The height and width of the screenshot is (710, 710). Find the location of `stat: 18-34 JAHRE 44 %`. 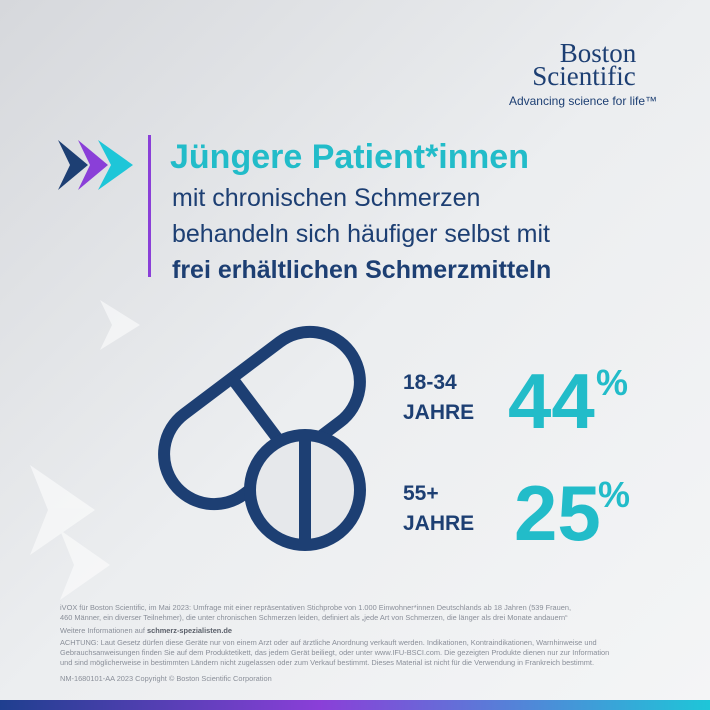

stat: 18-34 JAHRE 44 % is located at coordinates (515, 401).